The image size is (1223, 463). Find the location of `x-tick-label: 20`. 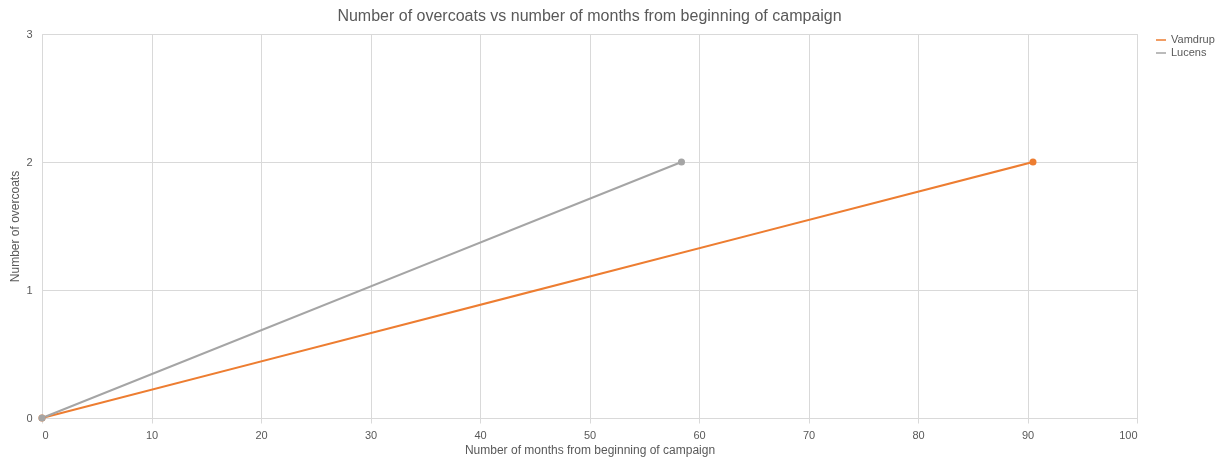

x-tick-label: 20 is located at coordinates (261, 434).